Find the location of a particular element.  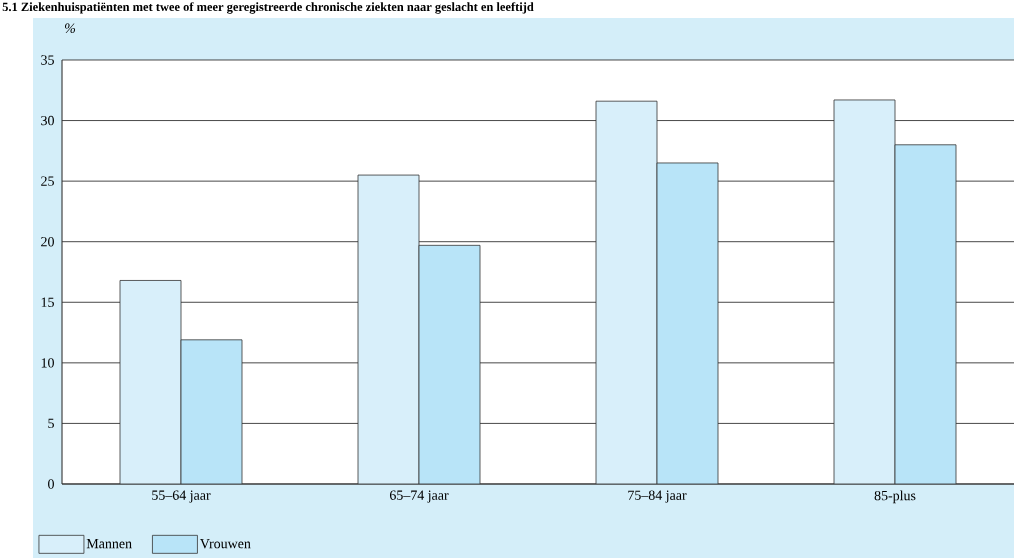

y-tick-label: 5 is located at coordinates (51, 423).